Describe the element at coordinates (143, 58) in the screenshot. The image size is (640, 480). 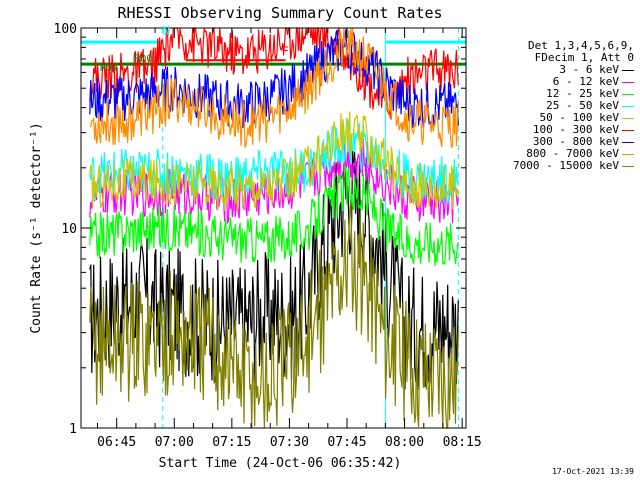
I see `annotation-rd0: RD0` at that location.